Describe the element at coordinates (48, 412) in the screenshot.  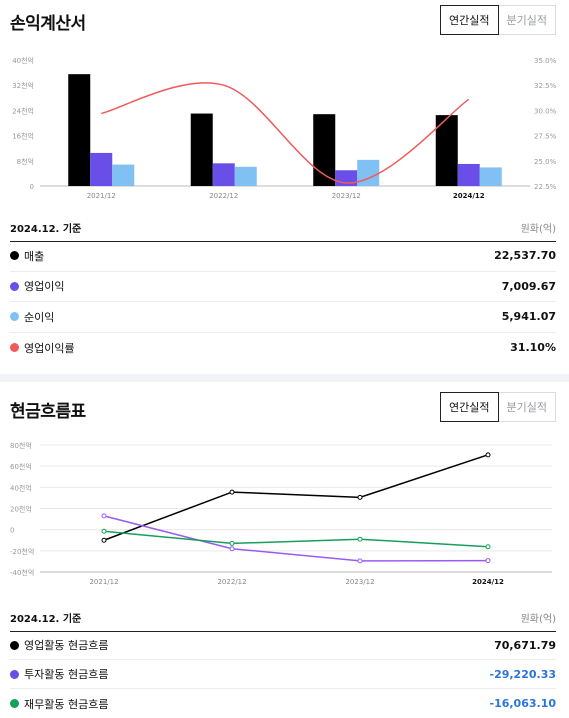
I see `cashflow-title: 현금흐름표` at that location.